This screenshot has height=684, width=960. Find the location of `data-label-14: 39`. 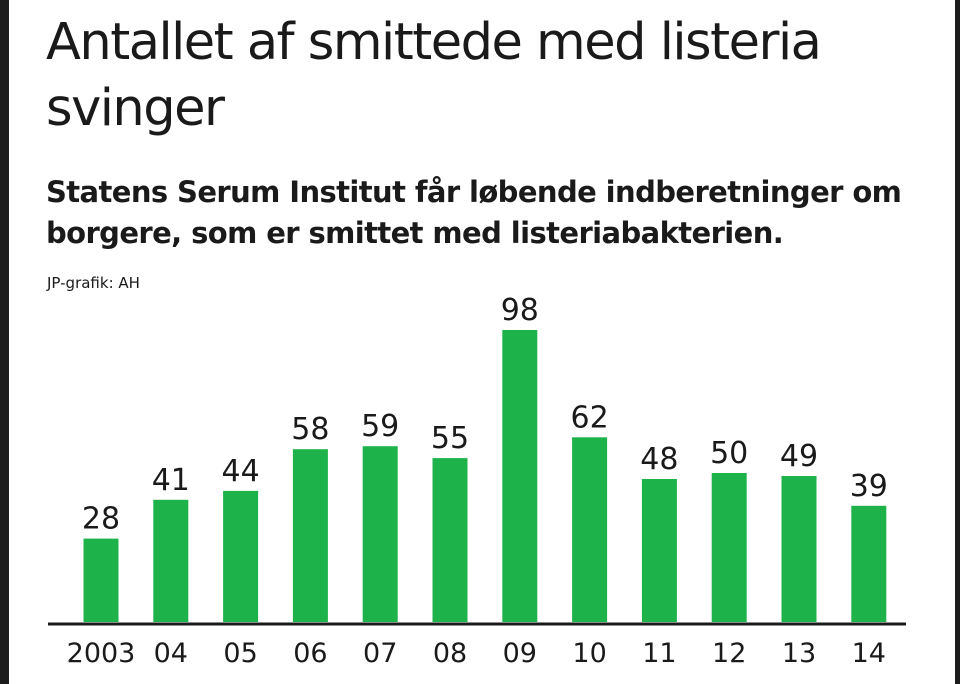

data-label-14: 39 is located at coordinates (869, 486).